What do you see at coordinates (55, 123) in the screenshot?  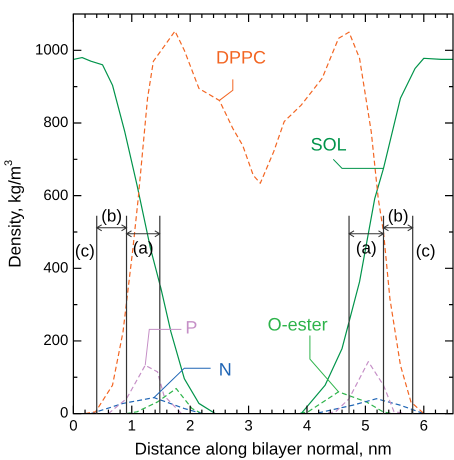 I see `y-tick-label: 800` at bounding box center [55, 123].